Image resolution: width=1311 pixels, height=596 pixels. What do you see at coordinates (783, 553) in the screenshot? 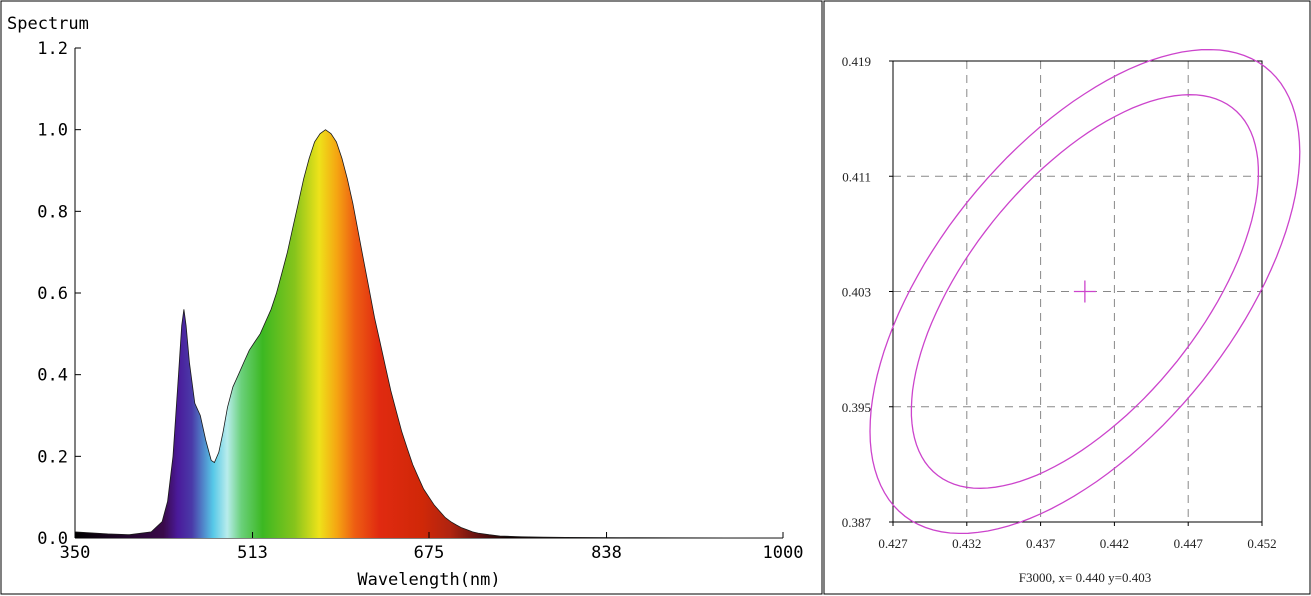
I see `spectrum-x-tick-label: 1000` at bounding box center [783, 553].